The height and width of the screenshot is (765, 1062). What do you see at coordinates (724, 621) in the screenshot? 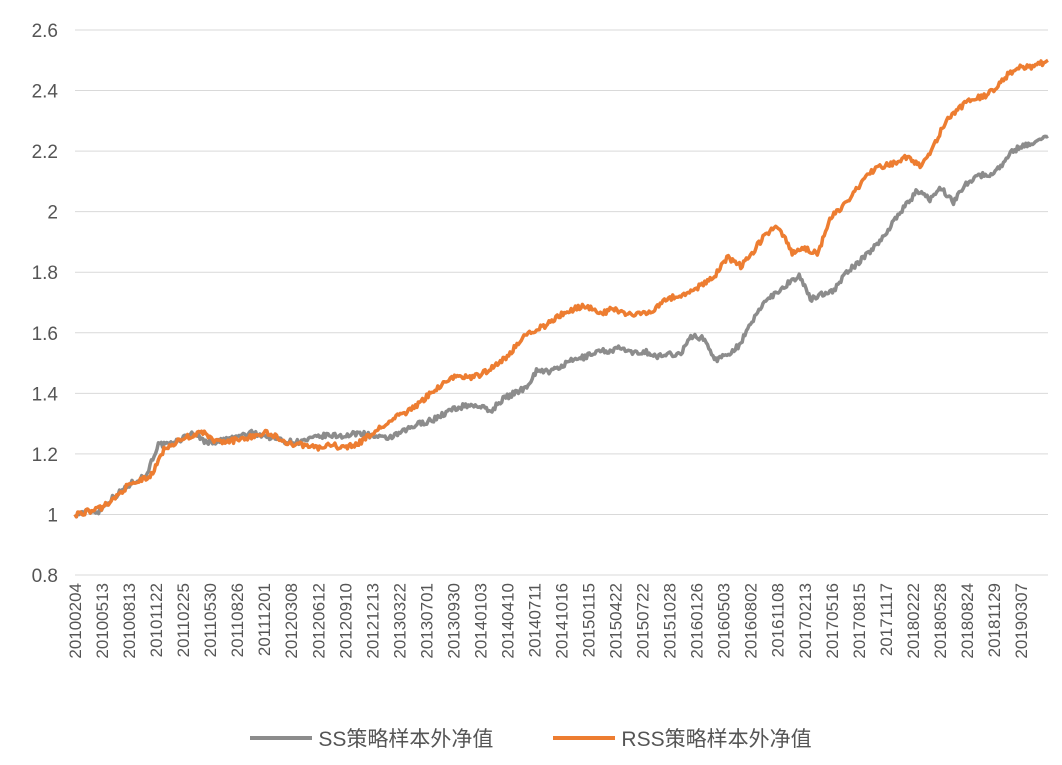
I see `x-tick-label: 20160503` at bounding box center [724, 621].